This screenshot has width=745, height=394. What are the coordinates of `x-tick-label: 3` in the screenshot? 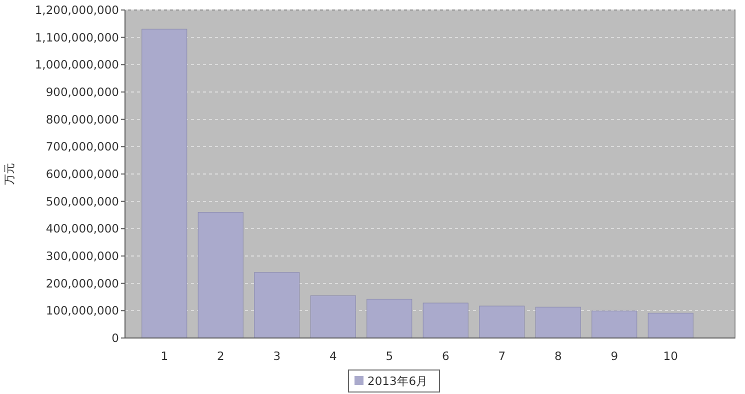 It's located at (277, 356).